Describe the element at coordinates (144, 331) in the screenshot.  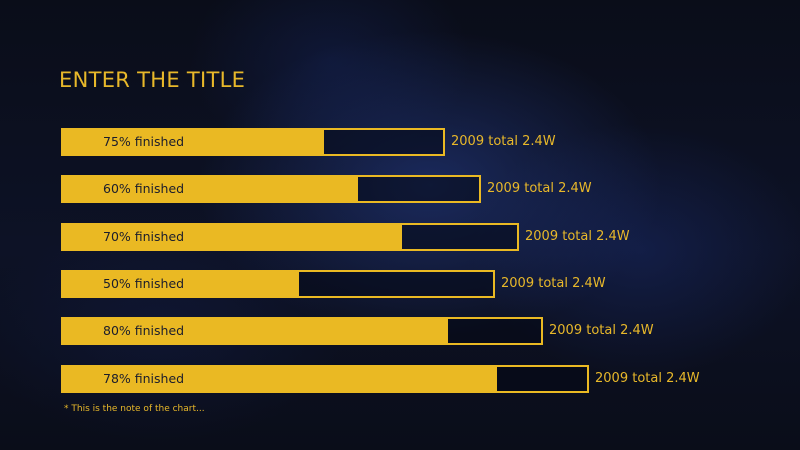
I see `bar-label: 80% finished` at that location.